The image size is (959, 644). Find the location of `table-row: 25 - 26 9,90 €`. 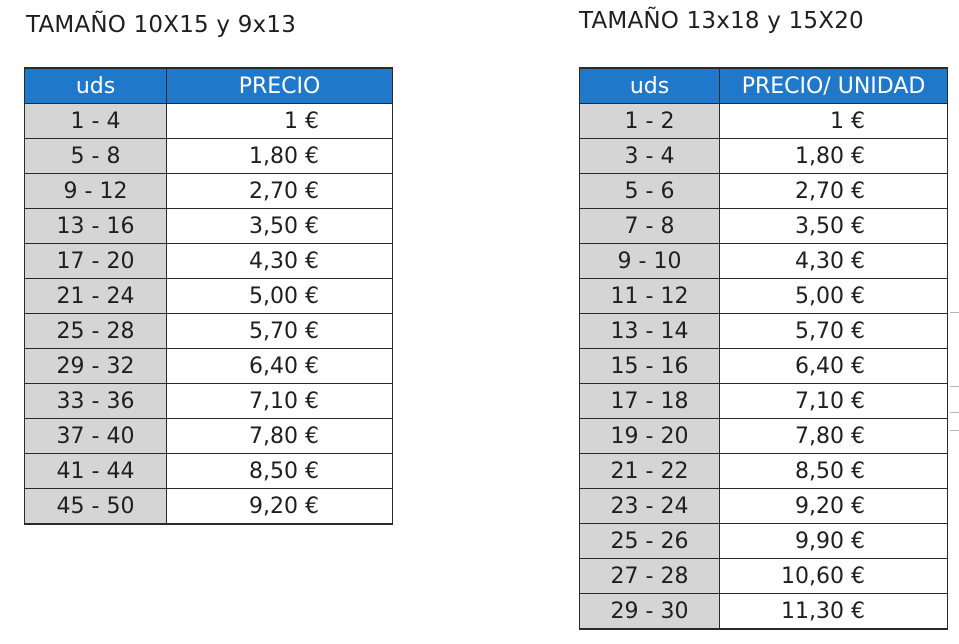

table-row: 25 - 26 9,90 € is located at coordinates (763, 541).